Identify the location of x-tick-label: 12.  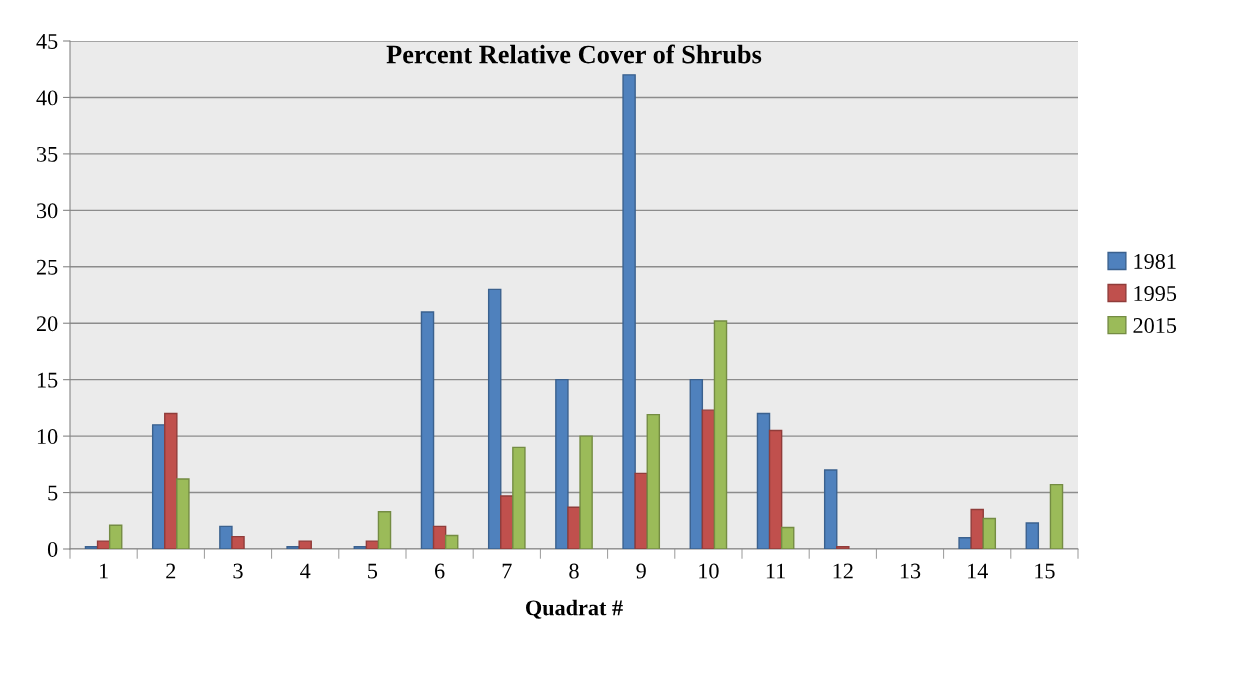
(843, 571).